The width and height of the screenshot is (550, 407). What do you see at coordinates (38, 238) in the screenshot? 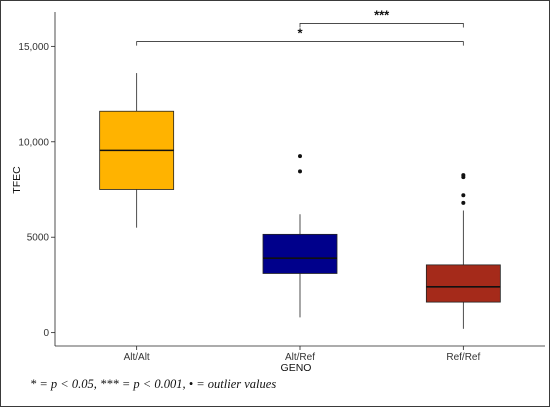
I see `y-tick-label: 5000` at bounding box center [38, 238].